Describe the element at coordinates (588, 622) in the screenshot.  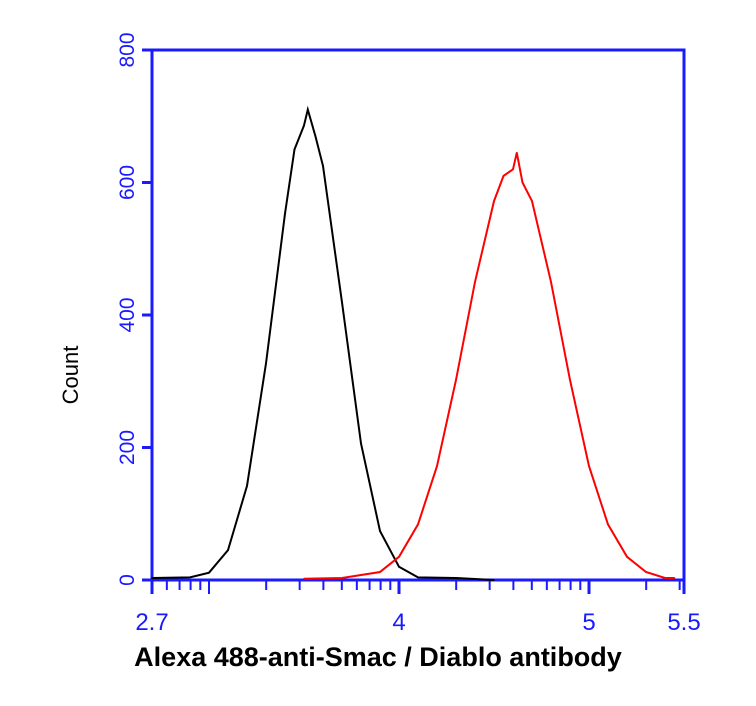
I see `x-tick-label: 5` at that location.